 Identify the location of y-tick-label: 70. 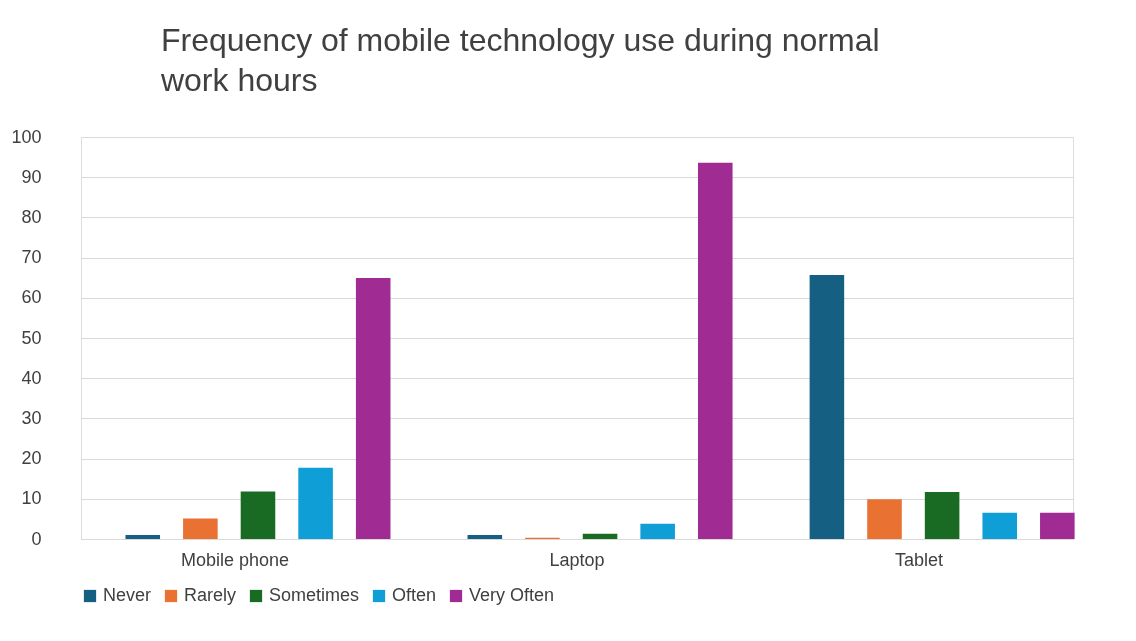
(31, 257).